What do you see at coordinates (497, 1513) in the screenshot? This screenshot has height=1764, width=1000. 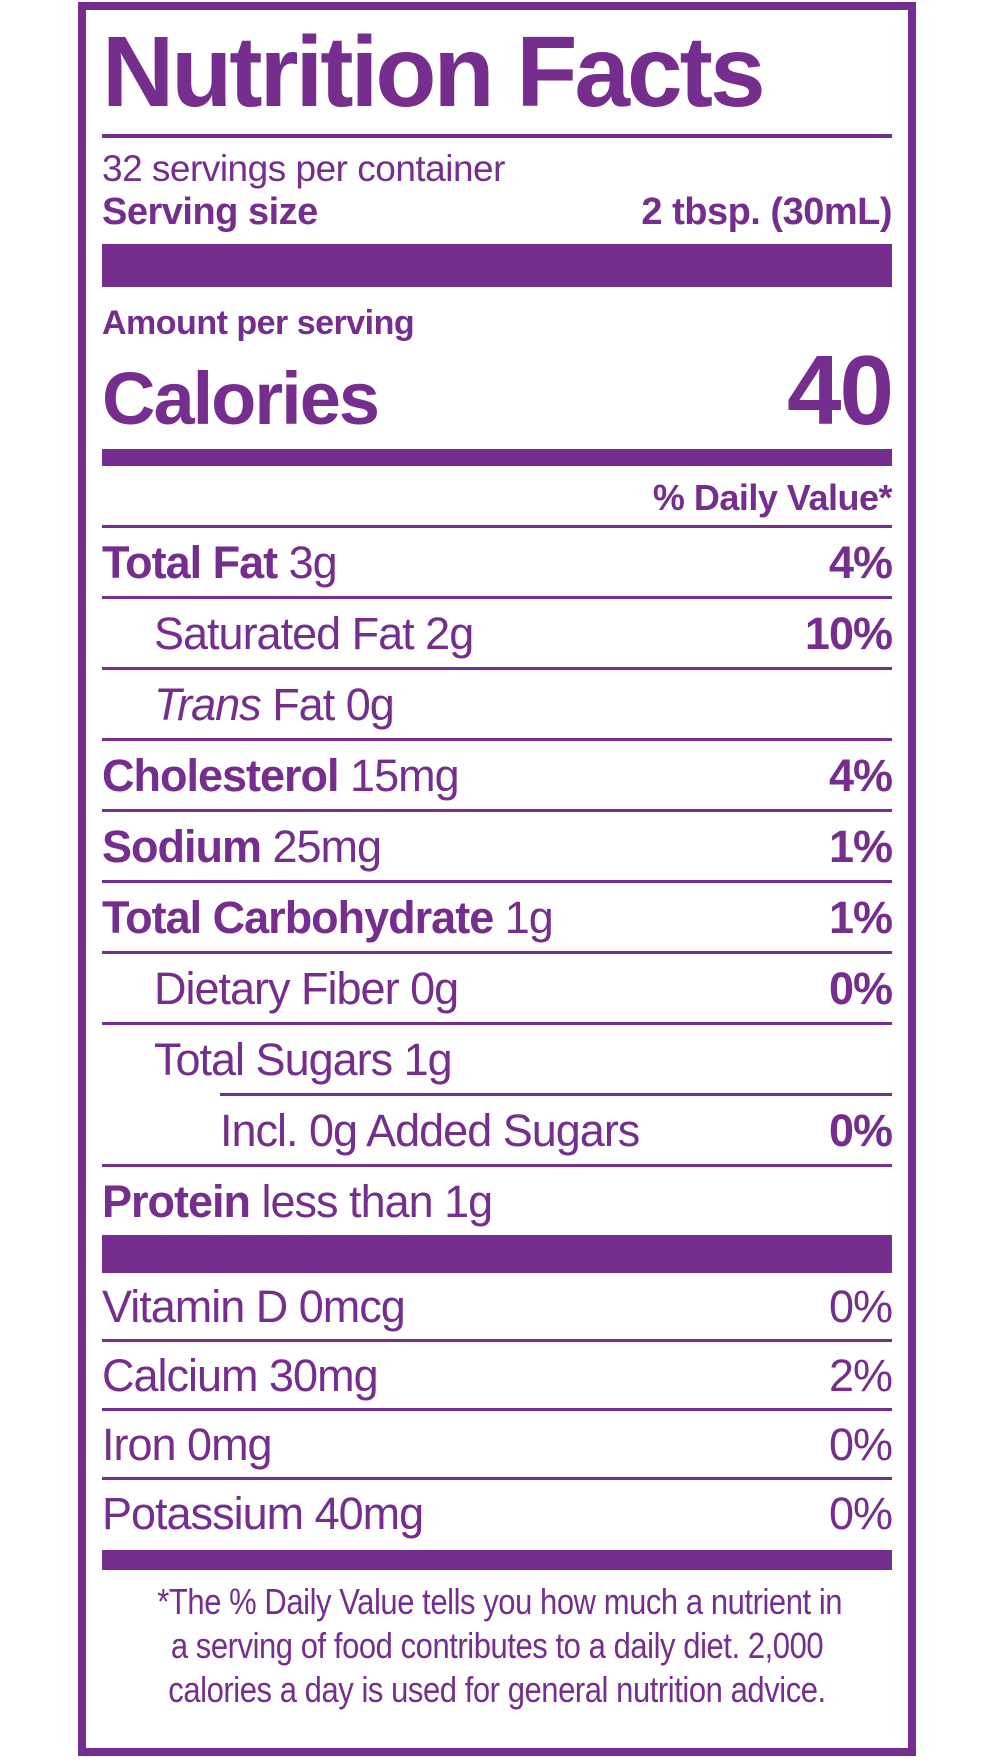 I see `nutrient-row: Potassium 40mg 0%` at bounding box center [497, 1513].